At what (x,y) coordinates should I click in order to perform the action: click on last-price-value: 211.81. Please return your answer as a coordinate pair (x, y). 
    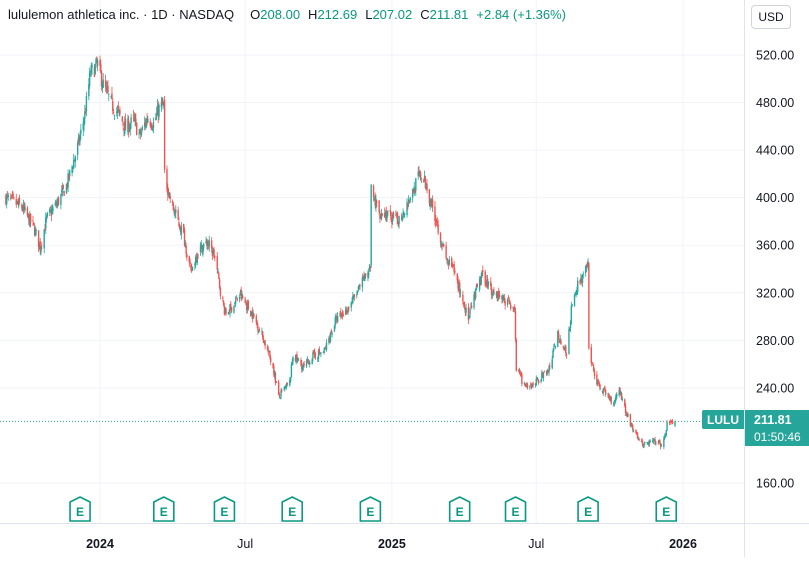
    Looking at the image, I should click on (773, 420).